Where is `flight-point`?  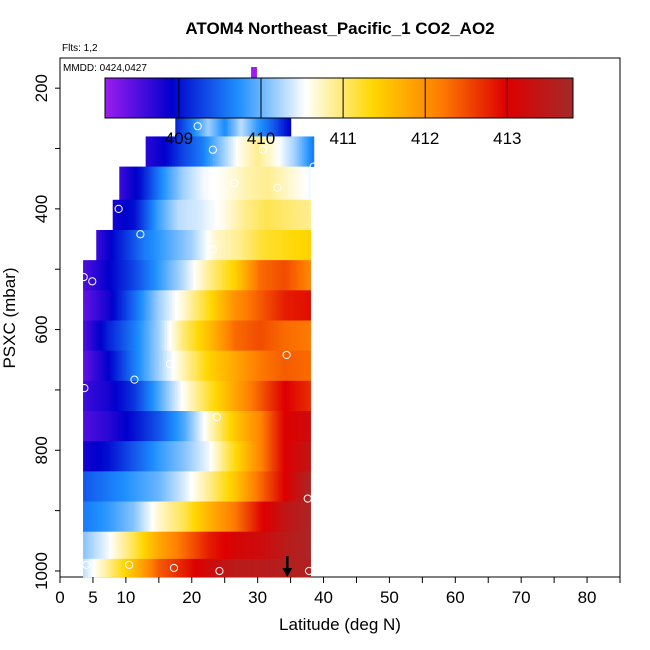
flight-point is located at coordinates (234, 183).